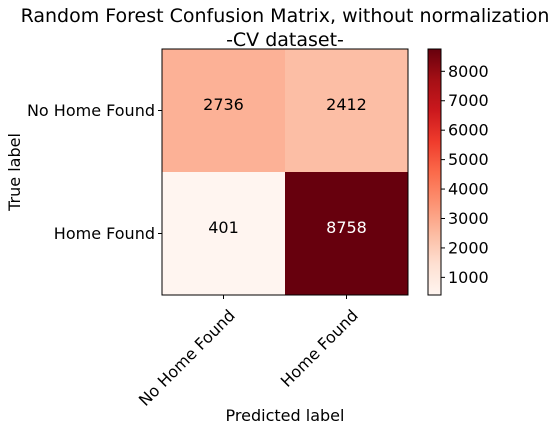  I want to click on cell-value-label: 2736, so click(223, 104).